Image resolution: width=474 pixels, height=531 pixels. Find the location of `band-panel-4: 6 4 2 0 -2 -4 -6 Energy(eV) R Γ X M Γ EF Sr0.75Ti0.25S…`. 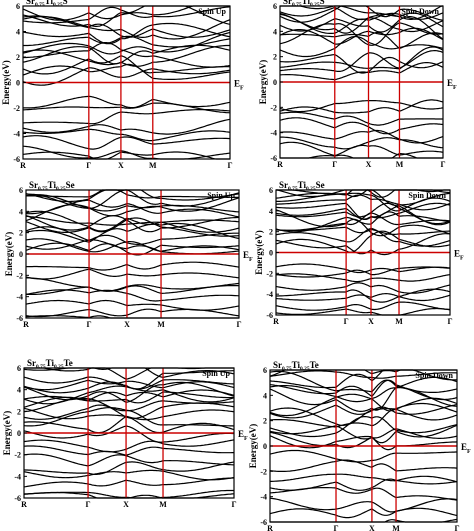

band-panel-4: 6 4 2 0 -2 -4 -6 Energy(eV) R Γ X M Γ EF Sr0.75Ti0.25S… is located at coordinates (359, 253).